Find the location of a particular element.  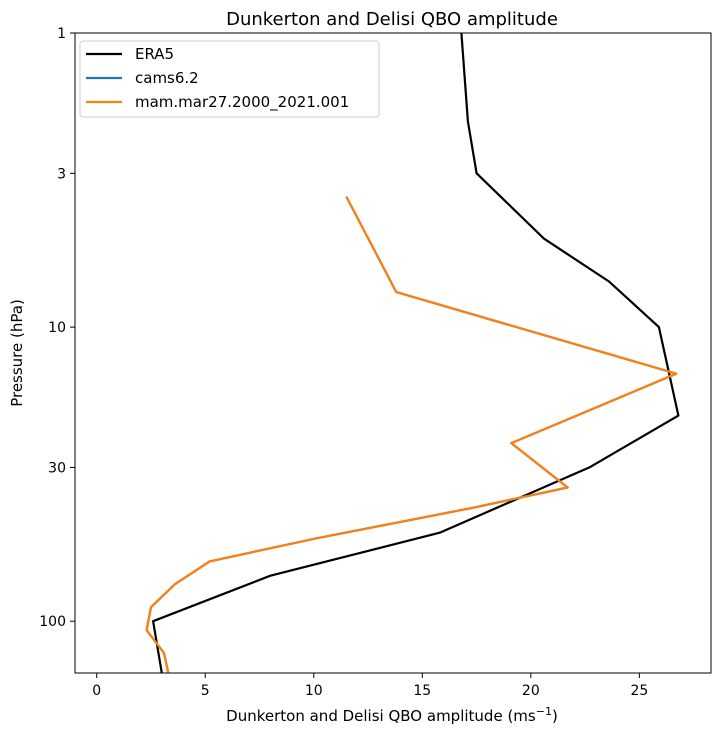

x-tick-label-0: 0 is located at coordinates (96, 691).